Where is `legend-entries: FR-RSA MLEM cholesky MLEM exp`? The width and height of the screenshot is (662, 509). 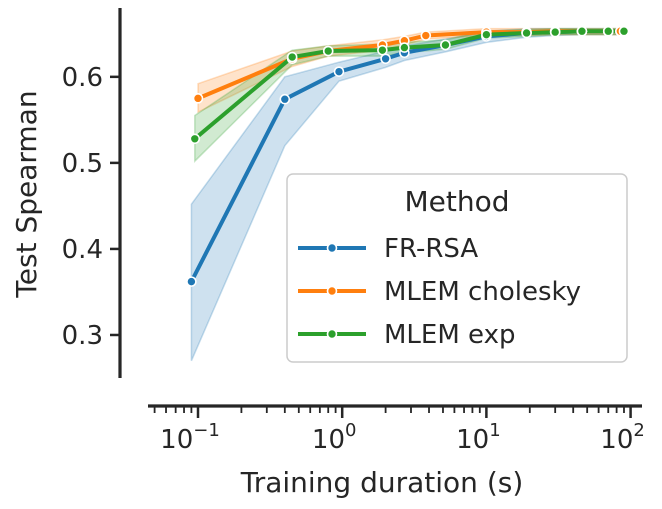 legend-entries: FR-RSA MLEM cholesky MLEM exp is located at coordinates (439, 292).